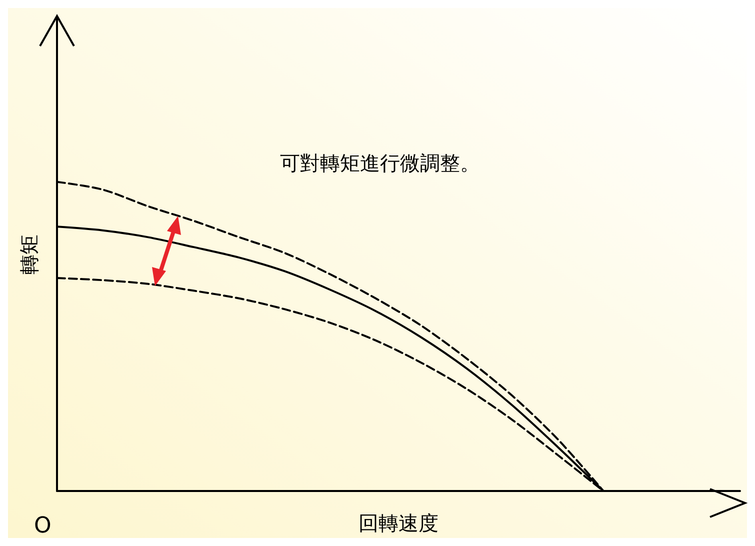 Image resolution: width=755 pixels, height=546 pixels. I want to click on text: O, so click(43, 526).